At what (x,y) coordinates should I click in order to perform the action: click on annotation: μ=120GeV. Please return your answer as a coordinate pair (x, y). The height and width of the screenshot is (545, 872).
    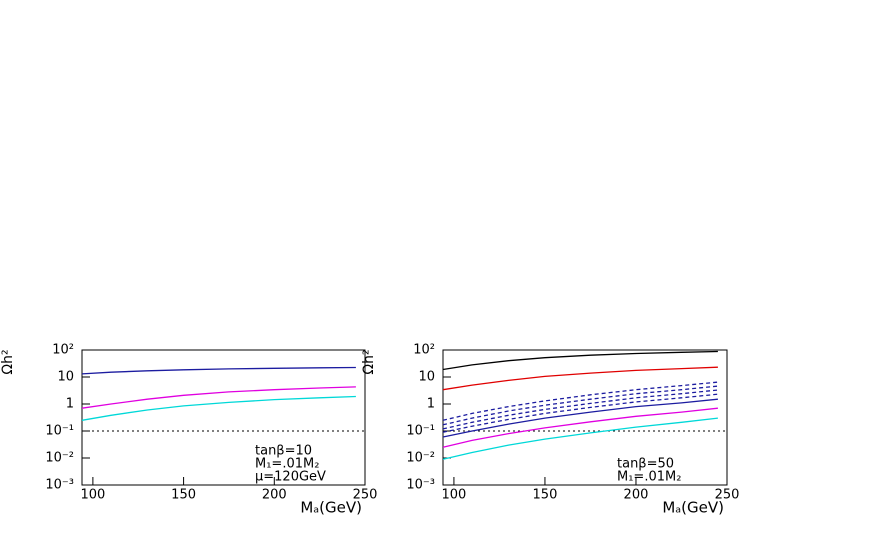
    Looking at the image, I should click on (290, 477).